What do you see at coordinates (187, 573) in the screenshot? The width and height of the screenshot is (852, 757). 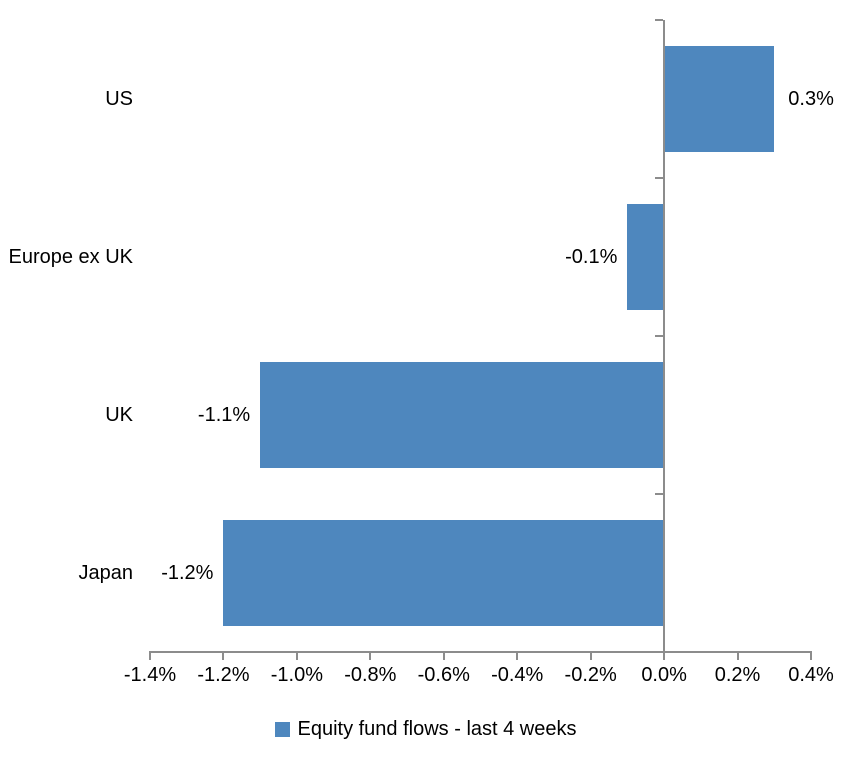 I see `data-label-japan: -1.2%` at bounding box center [187, 573].